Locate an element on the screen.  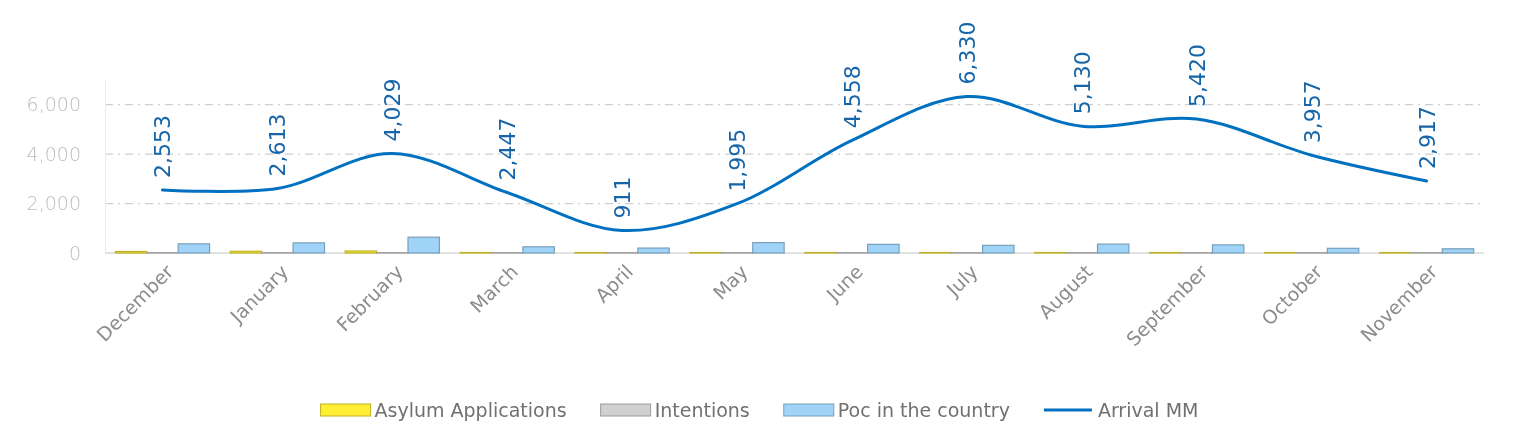
legend-label: Poc in the country is located at coordinates (923, 410).